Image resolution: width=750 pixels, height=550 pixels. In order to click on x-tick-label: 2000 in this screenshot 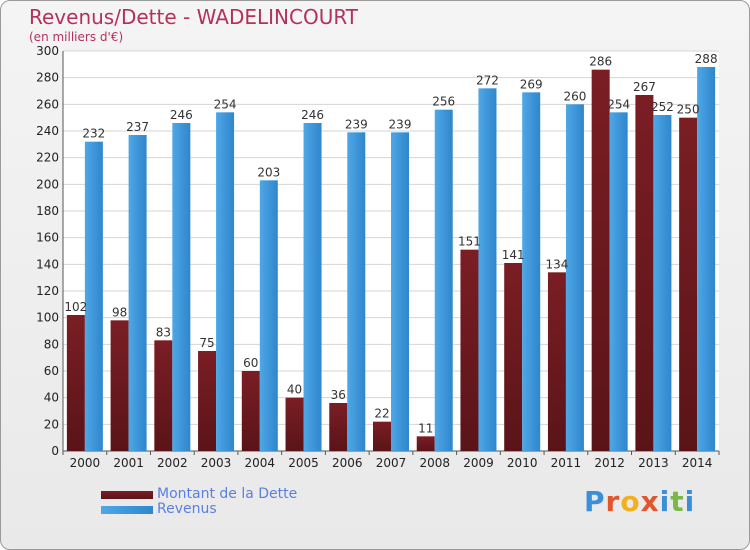, I will do `click(85, 463)`.